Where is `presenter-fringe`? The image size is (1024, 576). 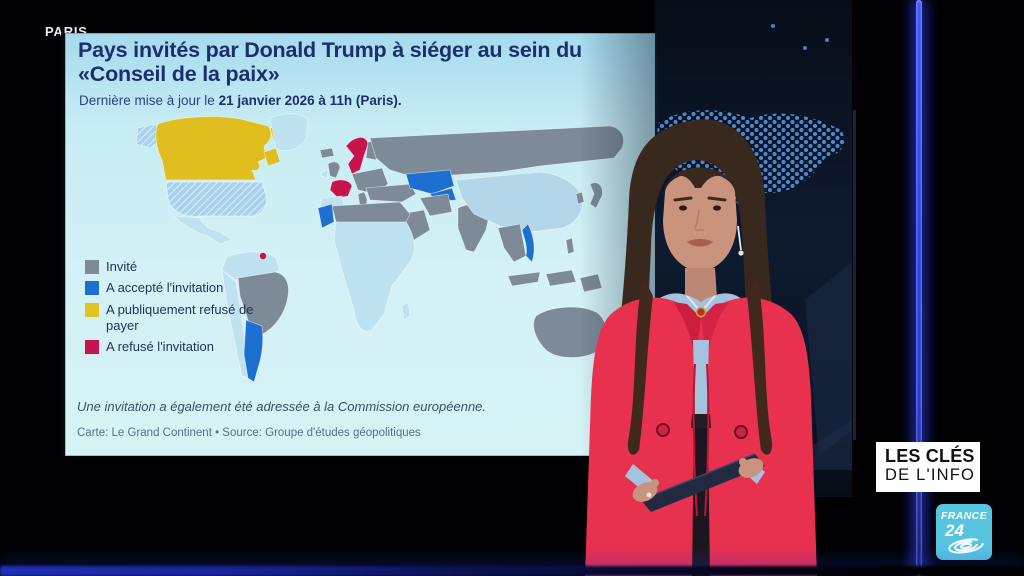
presenter-fringe is located at coordinates (700, 181).